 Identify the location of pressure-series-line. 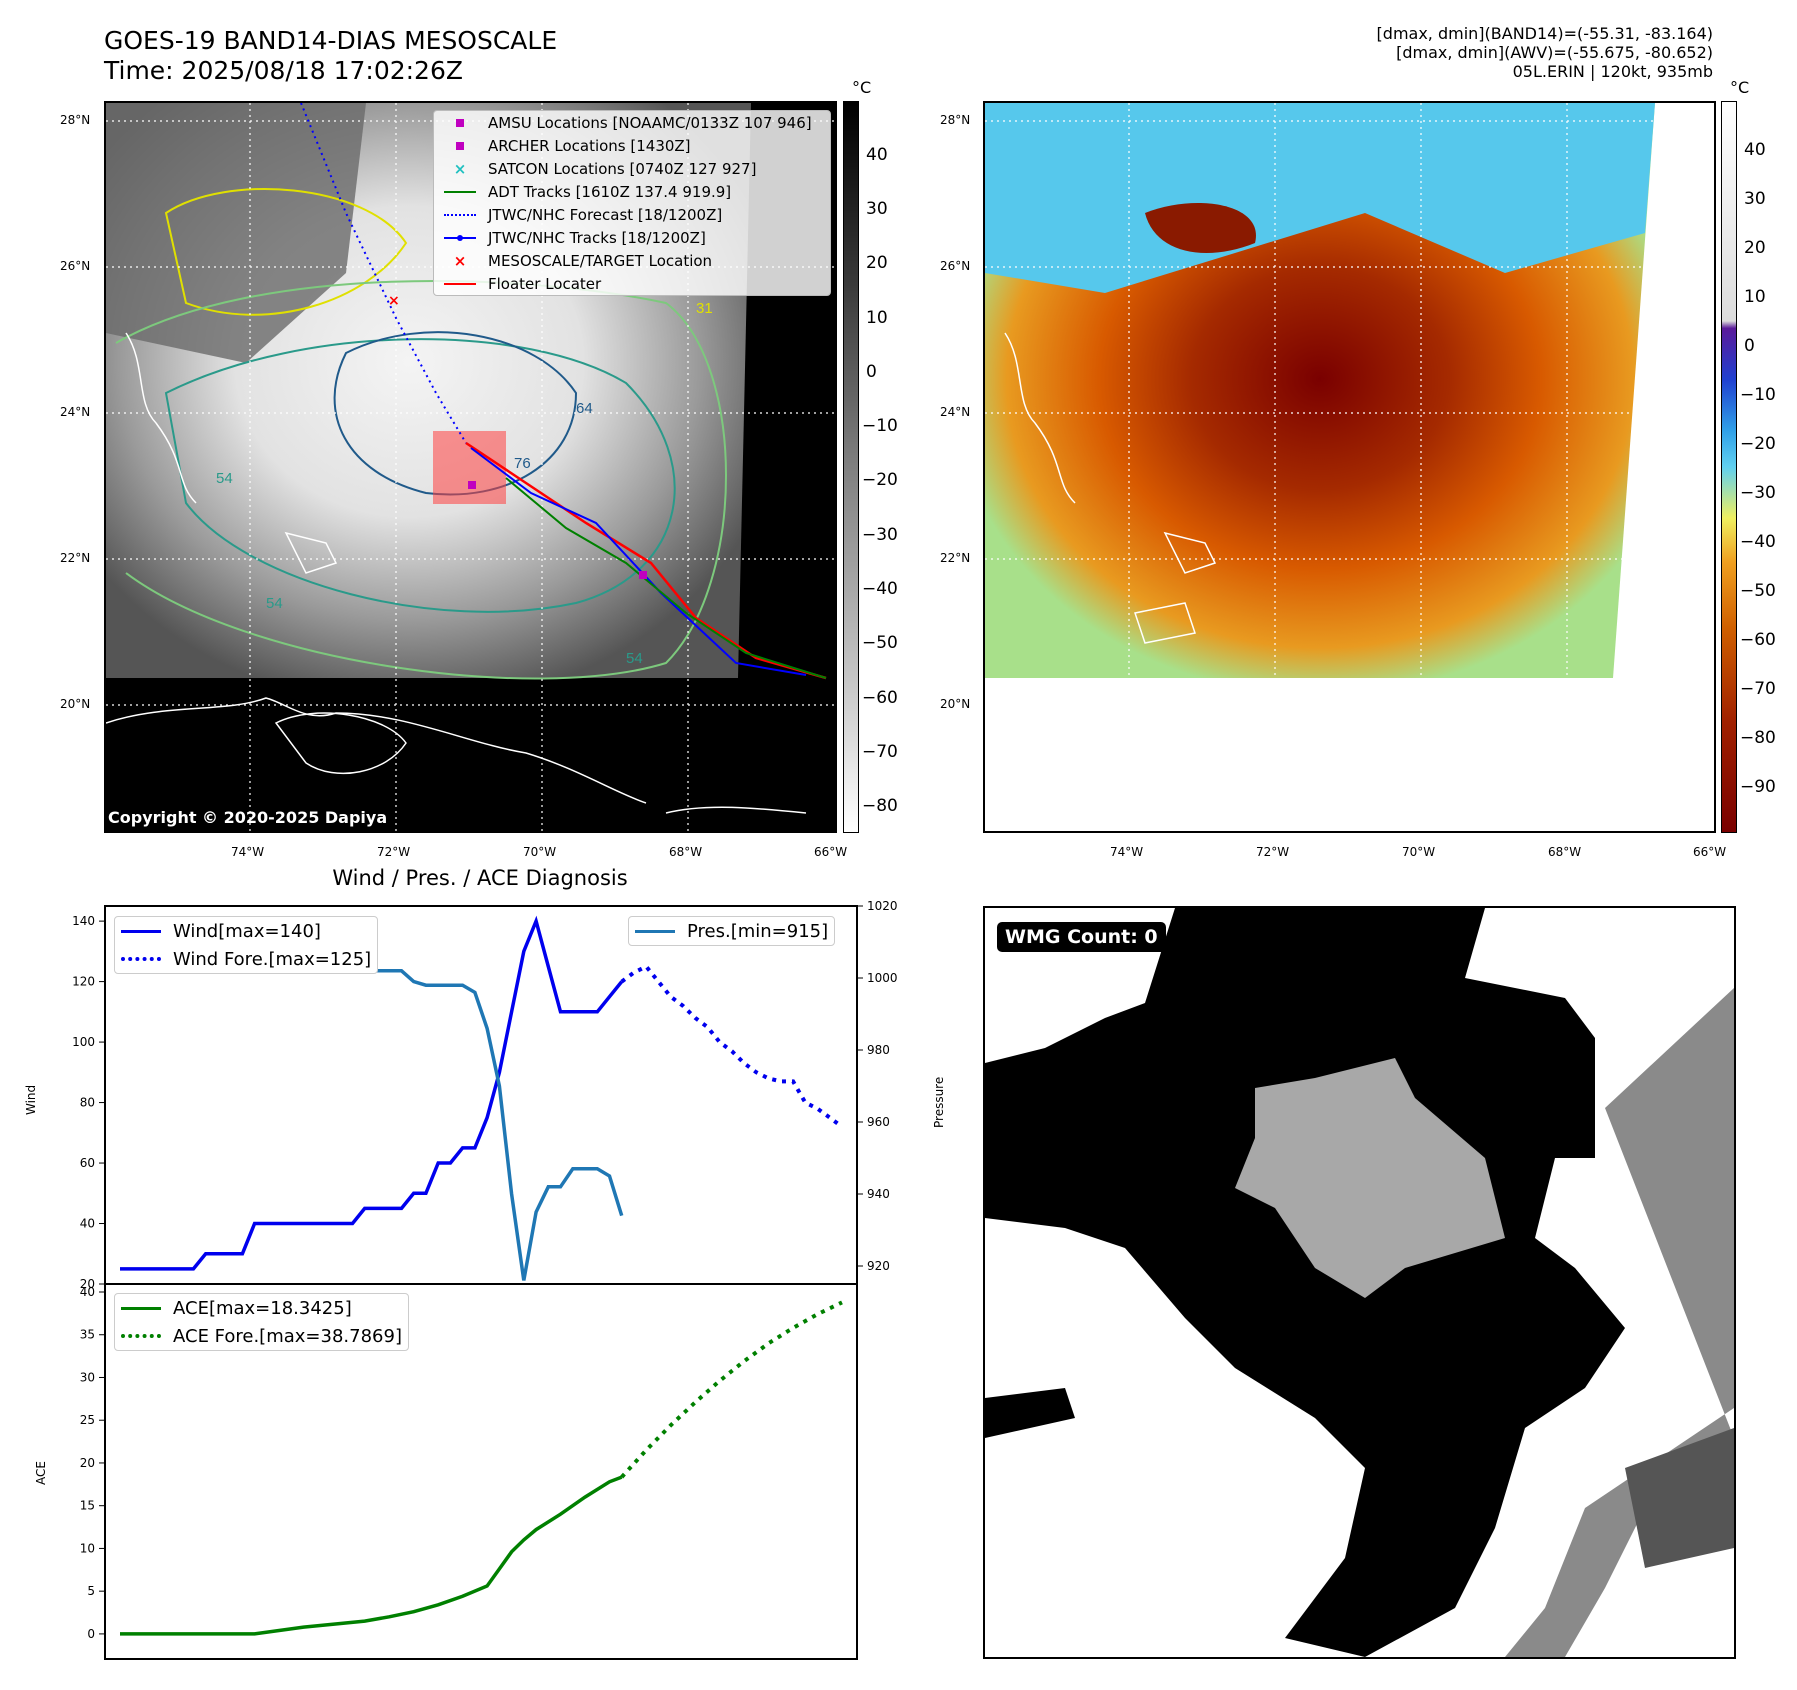
(372, 1101).